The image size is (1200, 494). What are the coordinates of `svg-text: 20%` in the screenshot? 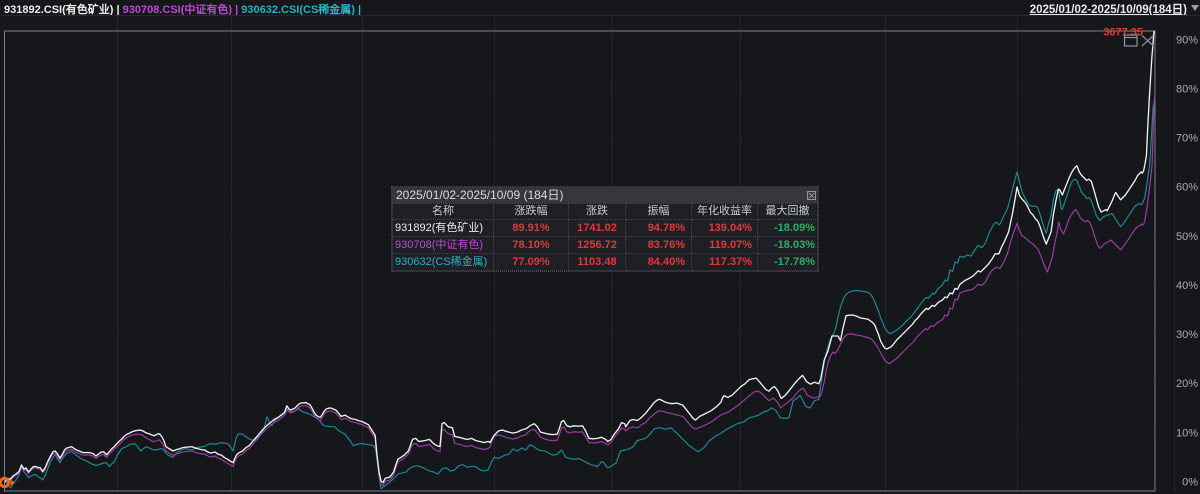 It's located at (1187, 384).